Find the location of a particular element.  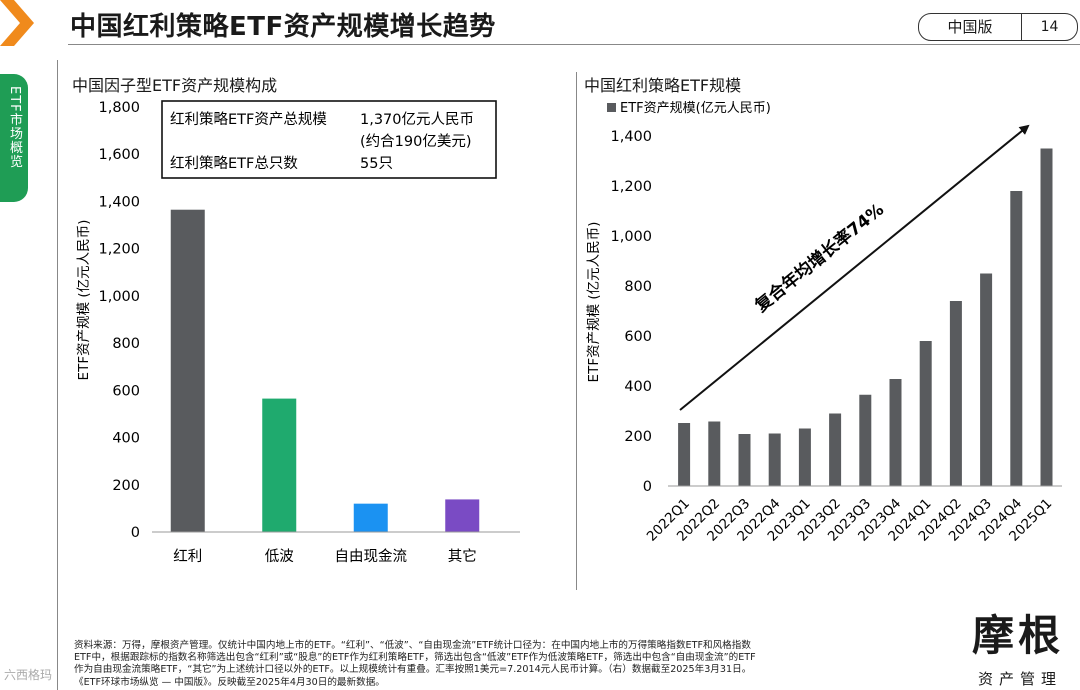

right-y-tick-label: 800 is located at coordinates (638, 287).